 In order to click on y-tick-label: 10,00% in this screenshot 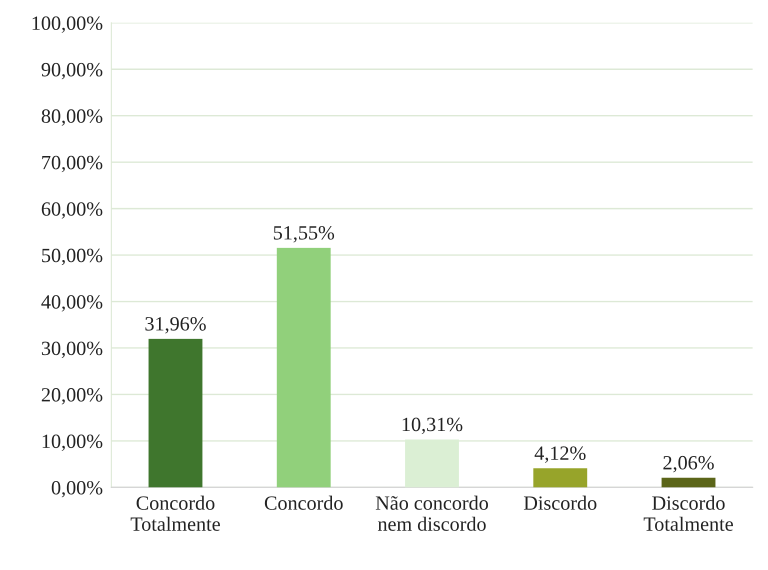, I will do `click(72, 442)`.